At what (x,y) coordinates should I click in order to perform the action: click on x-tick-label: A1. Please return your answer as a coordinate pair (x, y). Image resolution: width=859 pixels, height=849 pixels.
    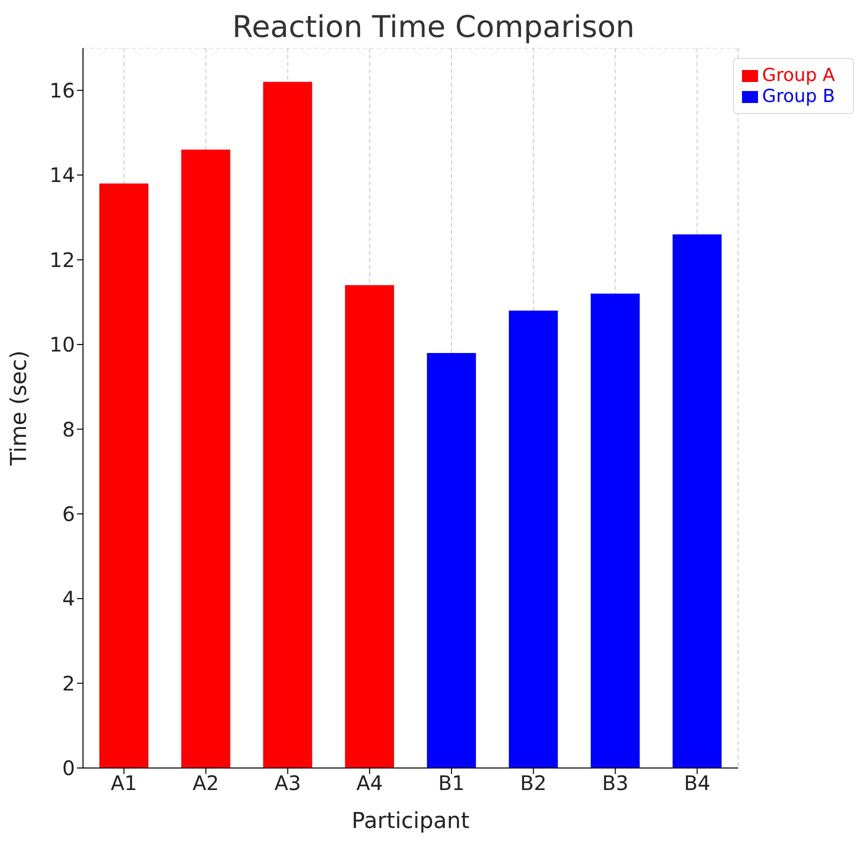
    Looking at the image, I should click on (124, 783).